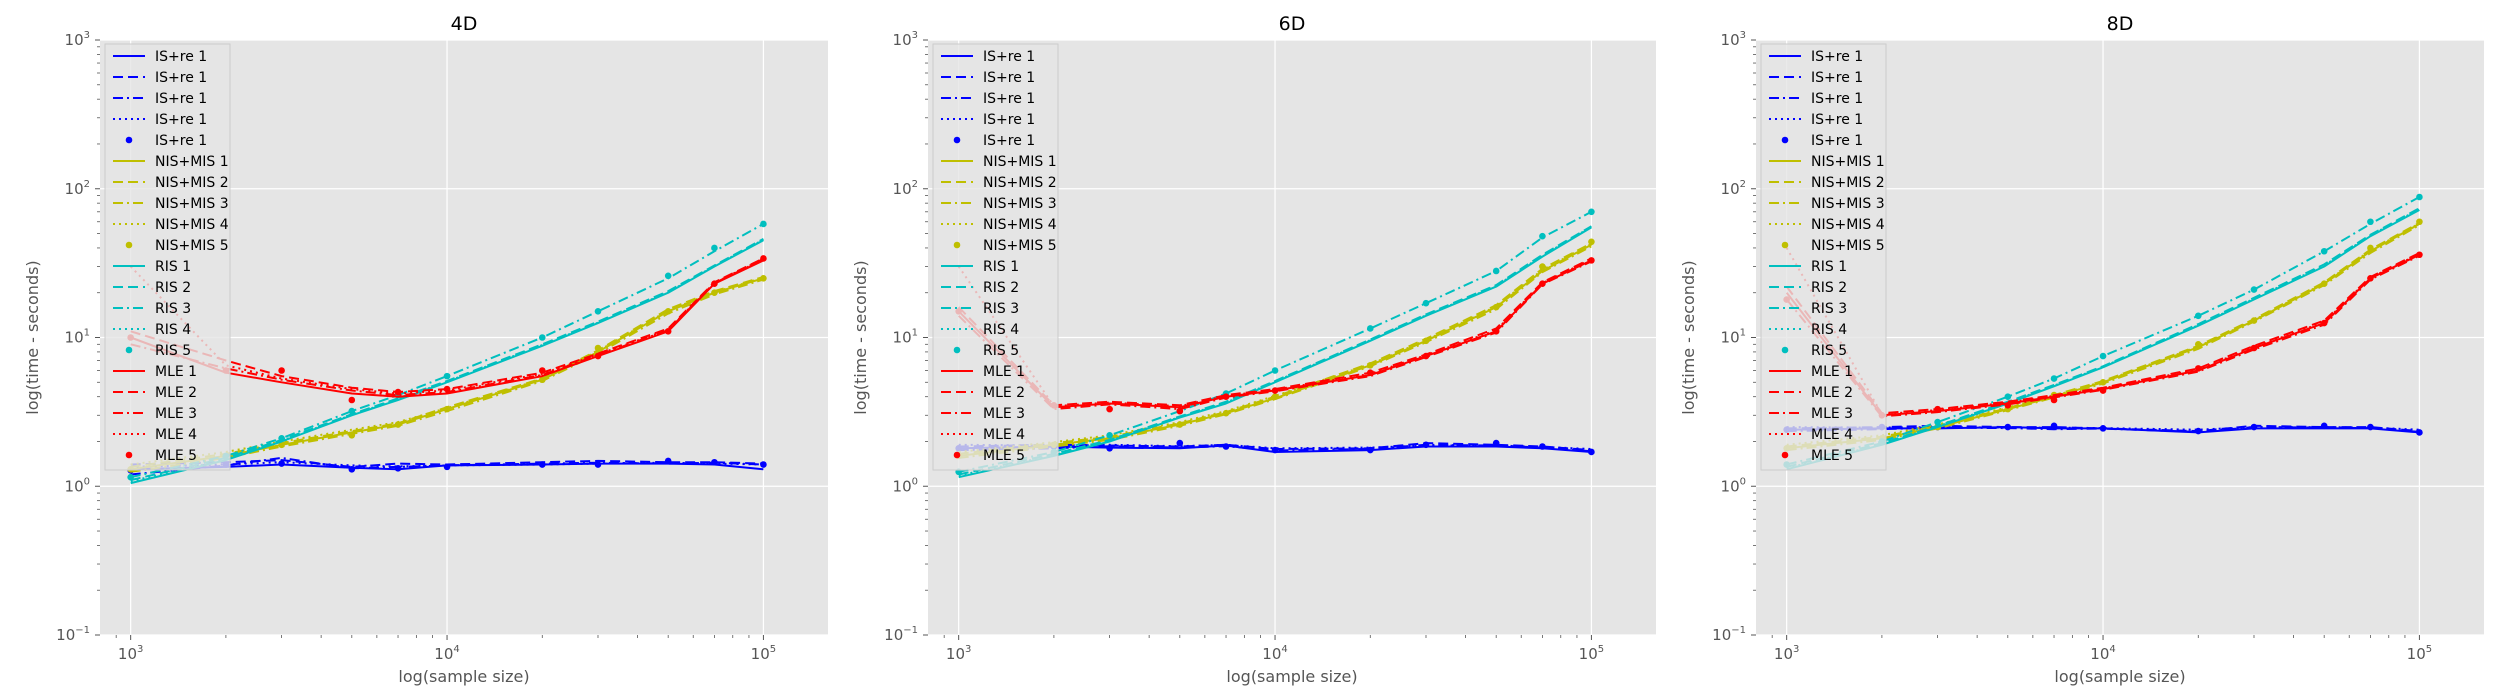  What do you see at coordinates (447, 352) in the screenshot?
I see `series-group` at bounding box center [447, 352].